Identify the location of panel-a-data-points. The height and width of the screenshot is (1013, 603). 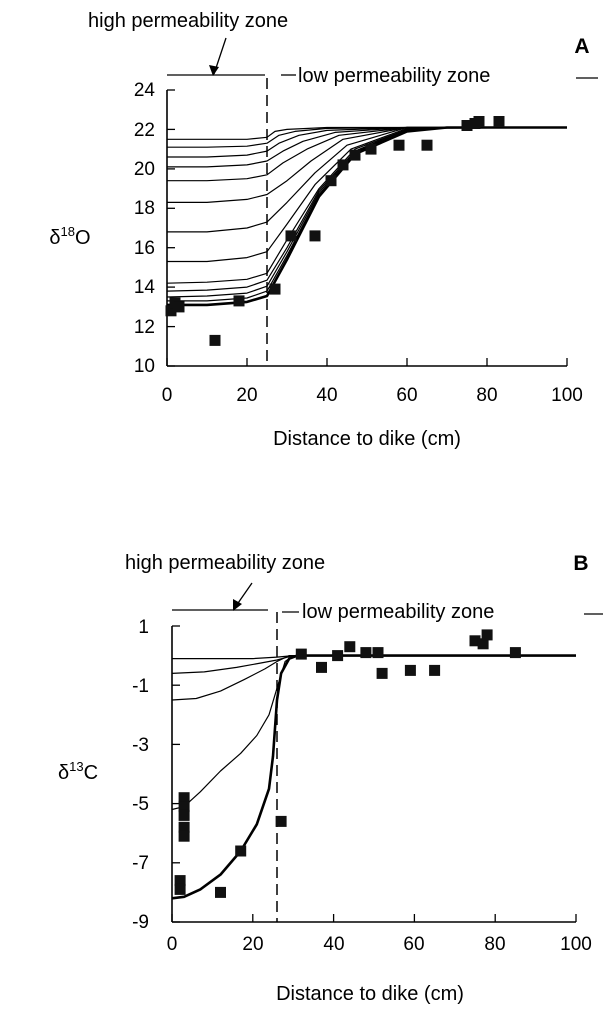
(335, 231).